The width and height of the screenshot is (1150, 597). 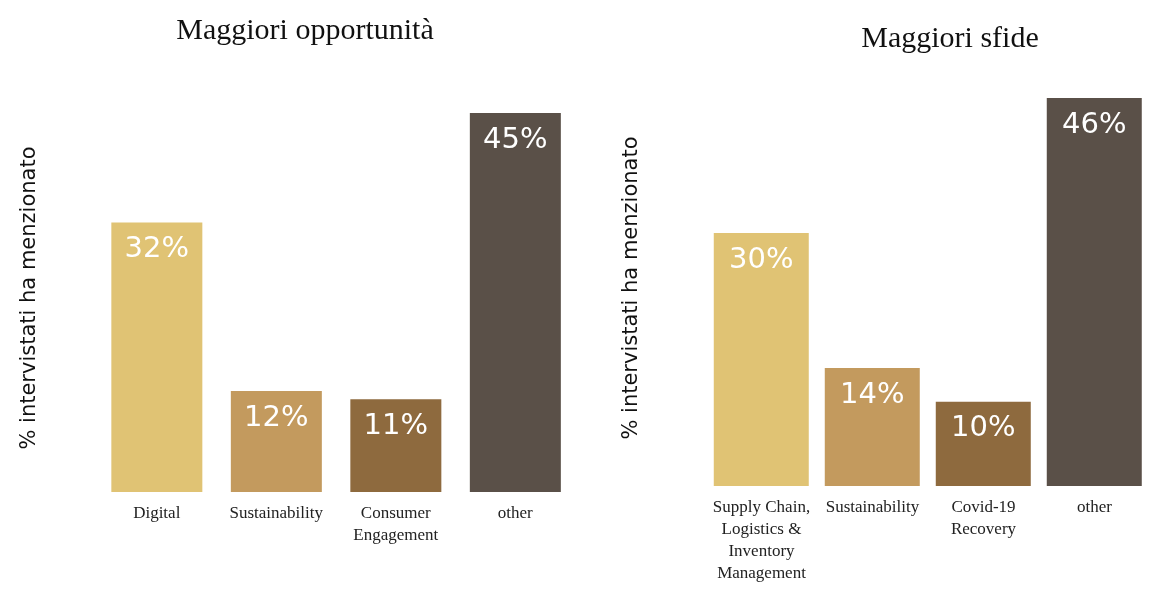 I want to click on data-label: 12%, so click(x=276, y=415).